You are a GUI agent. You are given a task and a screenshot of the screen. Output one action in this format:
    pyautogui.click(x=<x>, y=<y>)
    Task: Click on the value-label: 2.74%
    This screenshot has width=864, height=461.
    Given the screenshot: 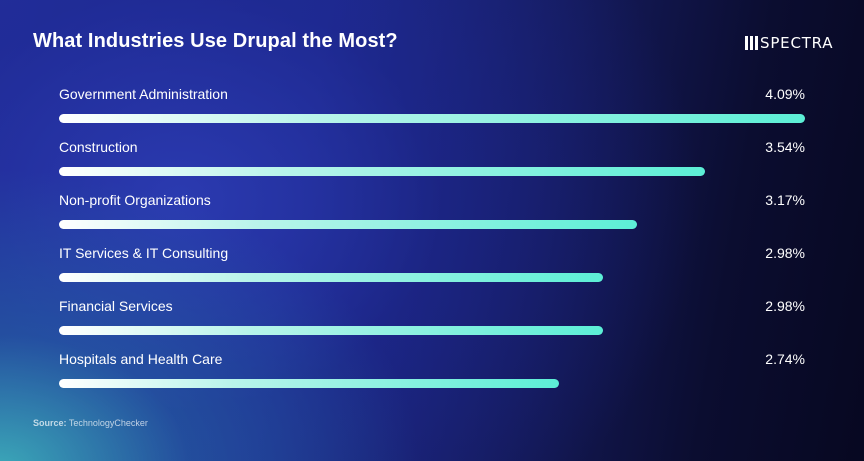 What is the action you would take?
    pyautogui.click(x=785, y=359)
    